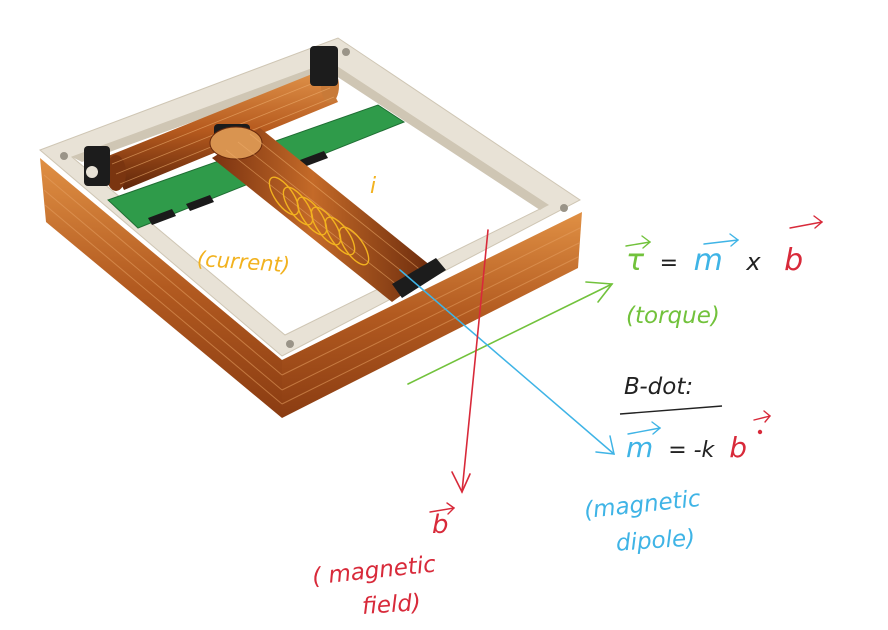 The width and height of the screenshot is (888, 630). Describe the element at coordinates (470, 361) in the screenshot. I see `field-arrow` at that location.